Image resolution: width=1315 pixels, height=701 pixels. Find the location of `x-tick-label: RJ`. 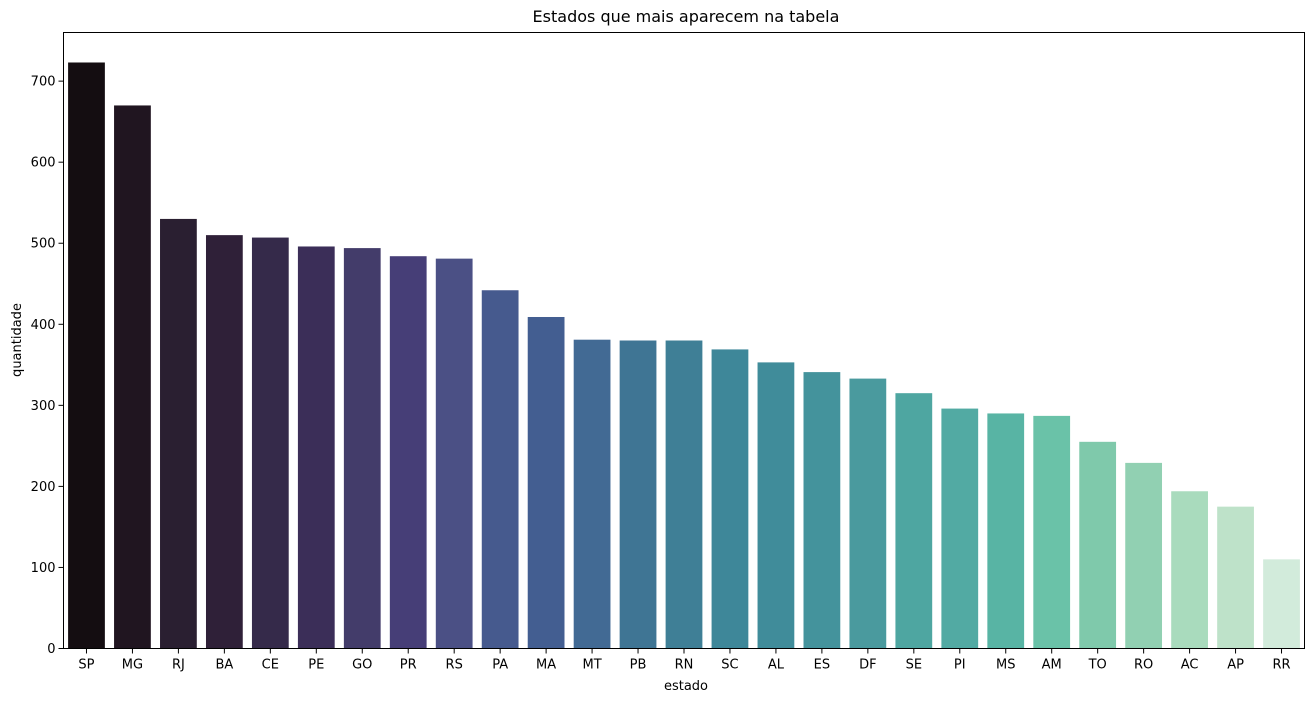

x-tick-label: RJ is located at coordinates (178, 665).